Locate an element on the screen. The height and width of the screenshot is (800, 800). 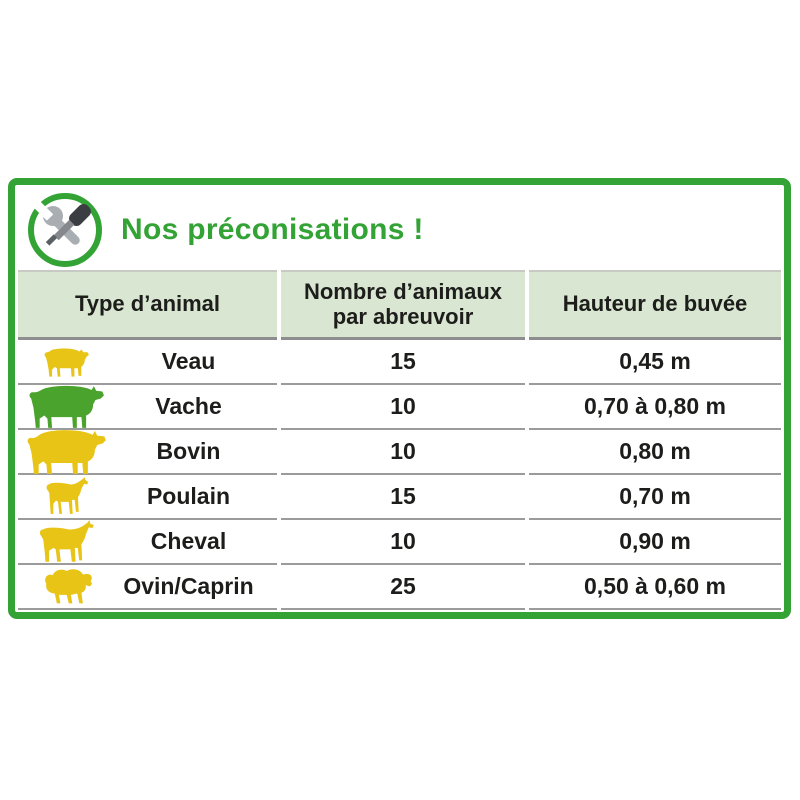
sheep-icon is located at coordinates (66, 586).